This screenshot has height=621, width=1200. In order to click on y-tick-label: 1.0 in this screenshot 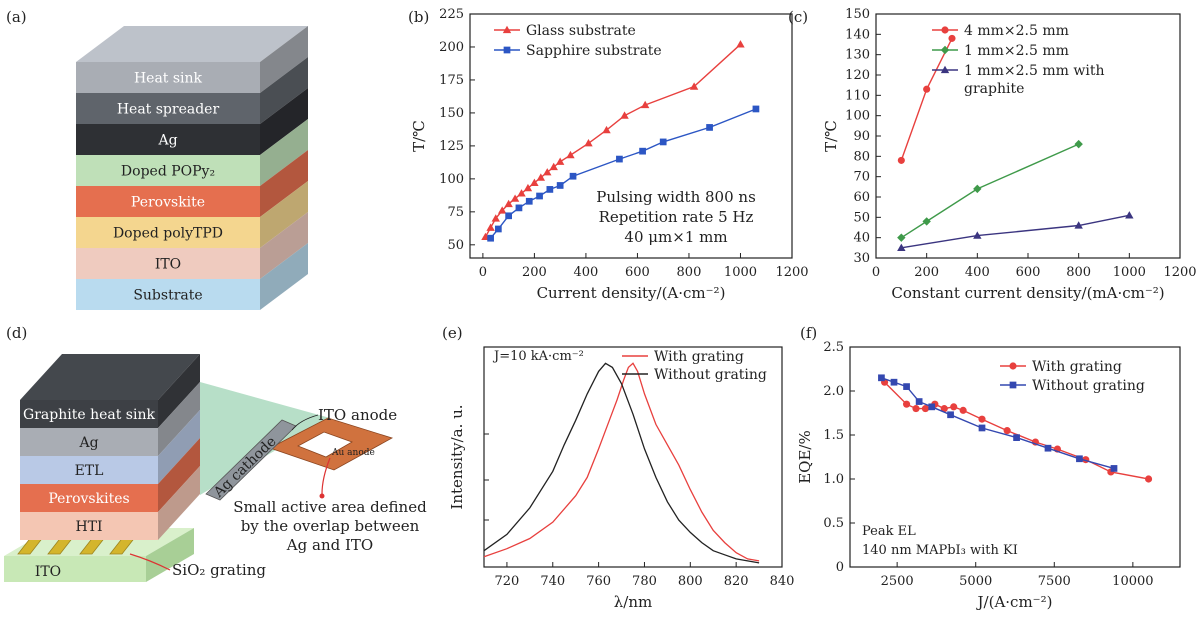, I will do `click(833, 479)`.